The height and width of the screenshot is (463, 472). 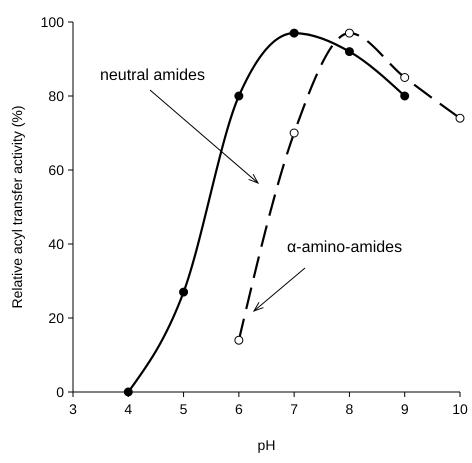 What do you see at coordinates (17, 207) in the screenshot?
I see `y-axis-title: Relative acyl transfer activity (%)` at bounding box center [17, 207].